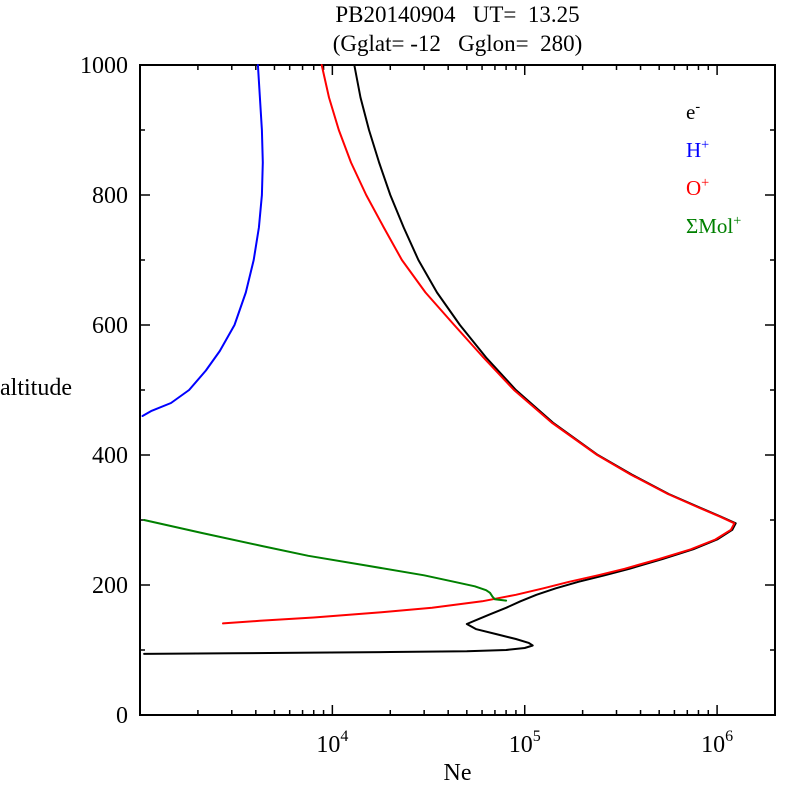 The width and height of the screenshot is (792, 796). What do you see at coordinates (36, 388) in the screenshot?
I see `y-axis-label: altitude` at bounding box center [36, 388].